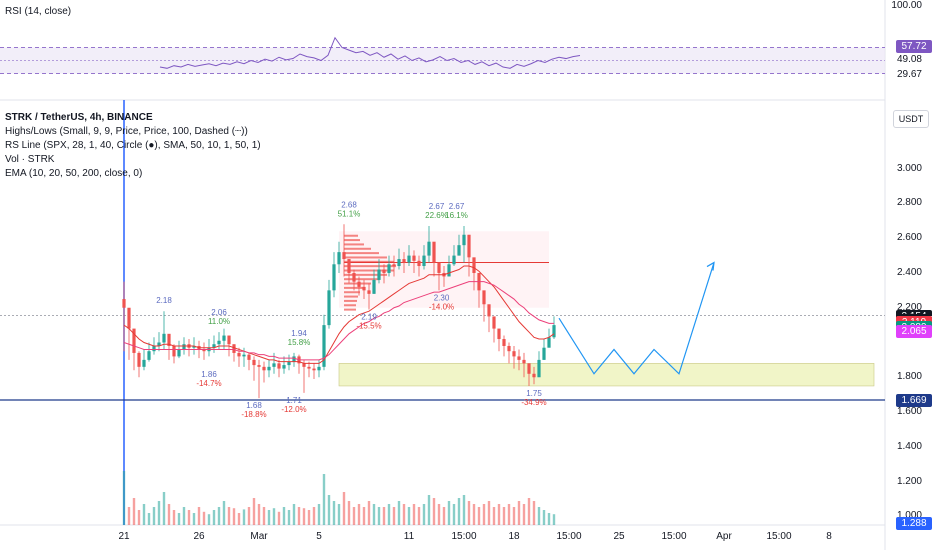  I want to click on time-axis-label: 26, so click(199, 536).